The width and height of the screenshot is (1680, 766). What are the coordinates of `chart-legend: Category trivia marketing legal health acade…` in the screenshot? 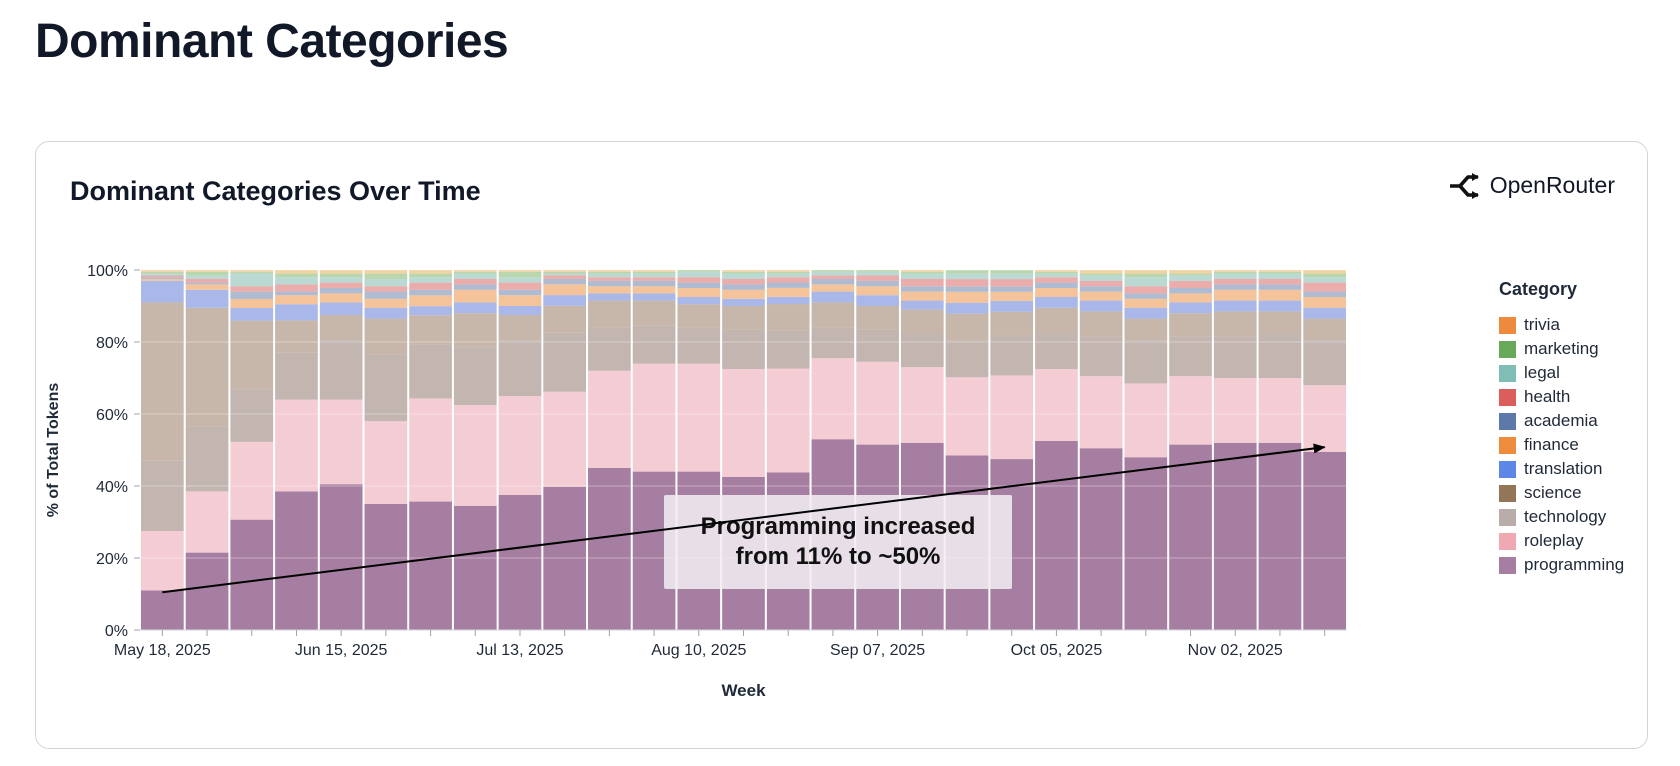 It's located at (1569, 428).